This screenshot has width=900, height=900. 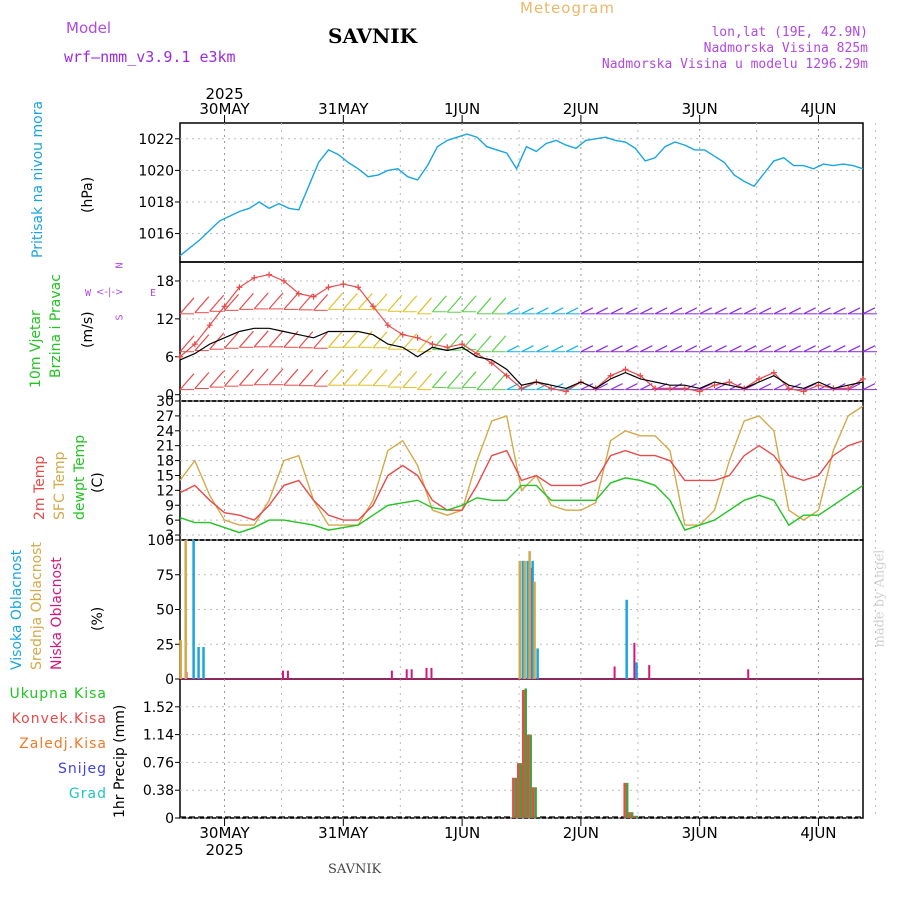 I want to click on compass-w: W, so click(x=88, y=293).